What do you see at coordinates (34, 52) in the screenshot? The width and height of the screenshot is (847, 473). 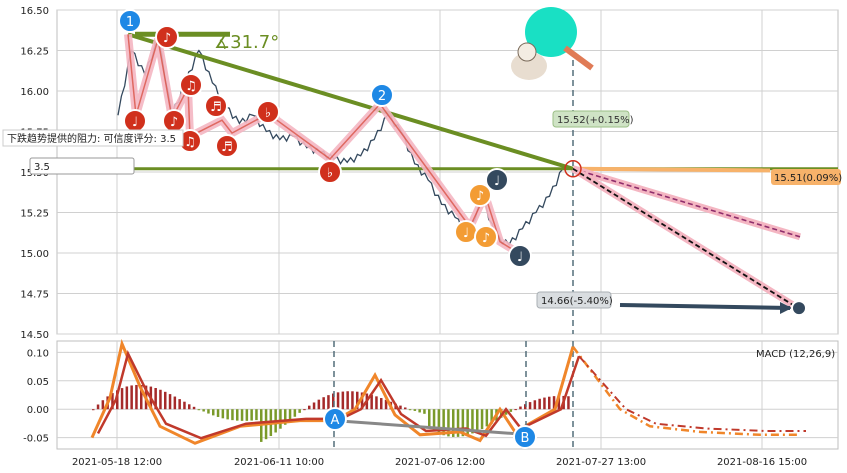 I see `y-tick-label: 16.25` at bounding box center [34, 52].